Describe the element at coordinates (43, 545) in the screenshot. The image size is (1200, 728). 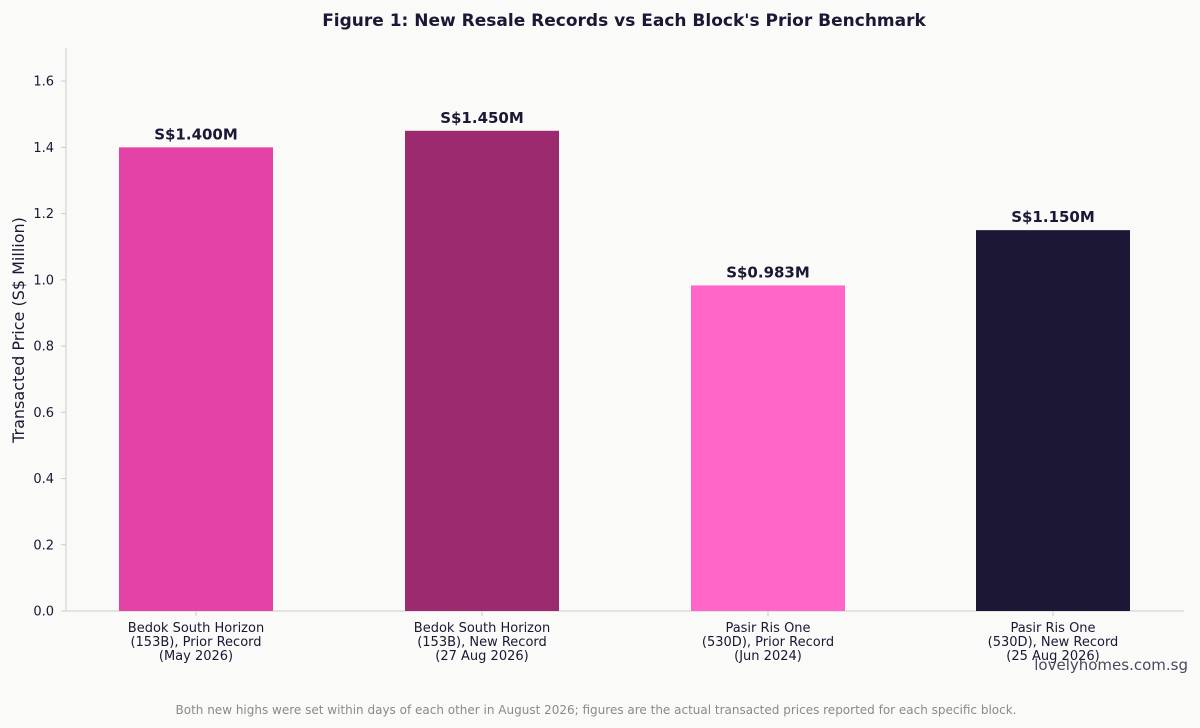
I see `y-tick-label: 0.2` at that location.